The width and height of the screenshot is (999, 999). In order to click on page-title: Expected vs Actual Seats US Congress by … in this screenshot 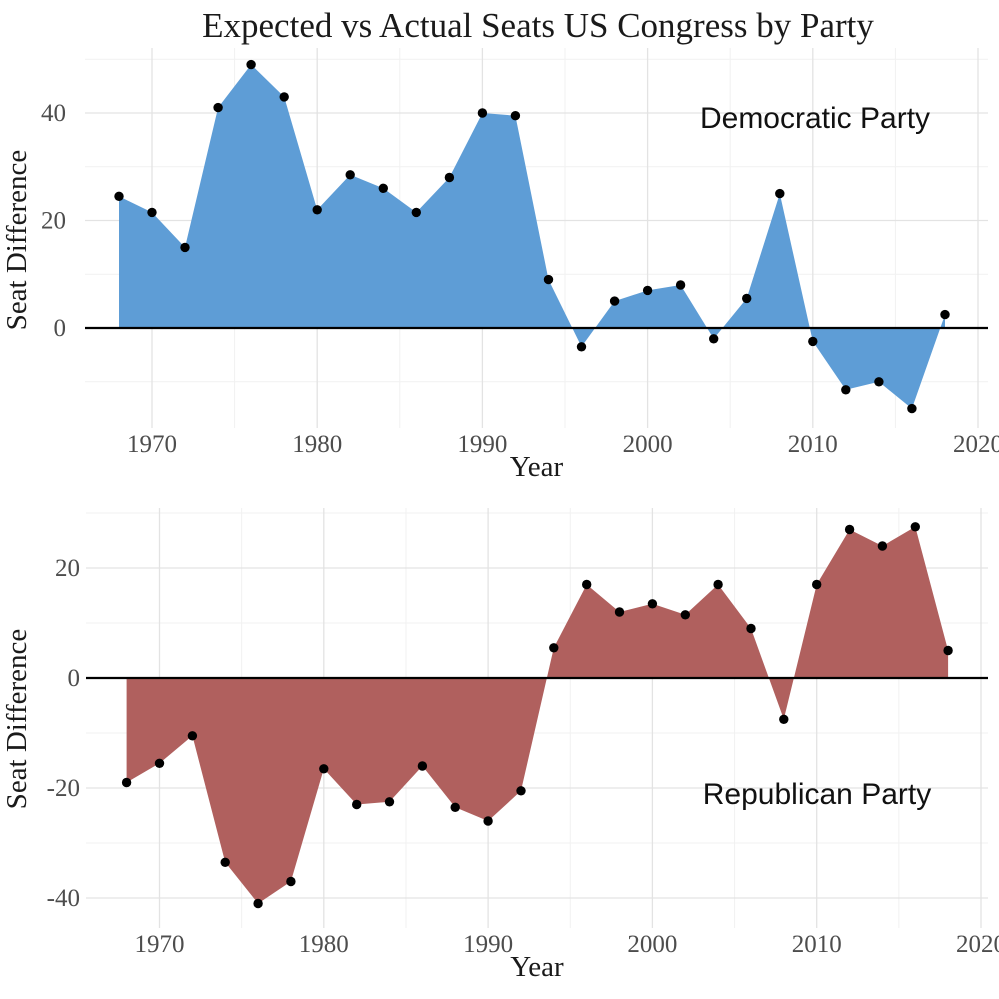, I will do `click(538, 25)`.